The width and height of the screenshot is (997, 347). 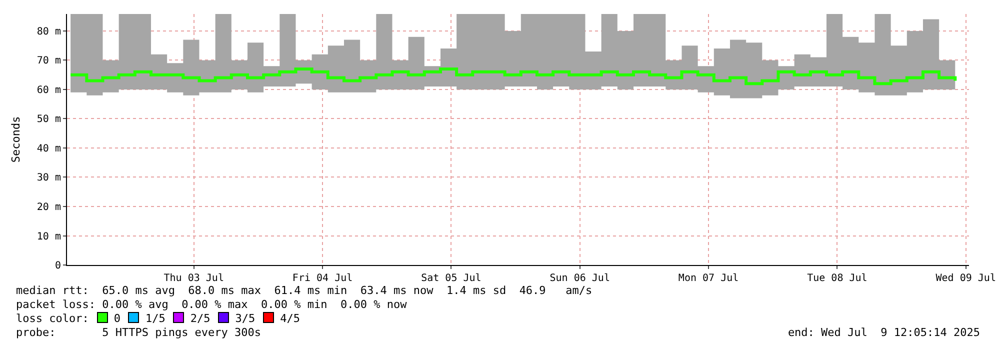 What do you see at coordinates (580, 278) in the screenshot?
I see `x-tick-label: Sun 06 Jul` at bounding box center [580, 278].